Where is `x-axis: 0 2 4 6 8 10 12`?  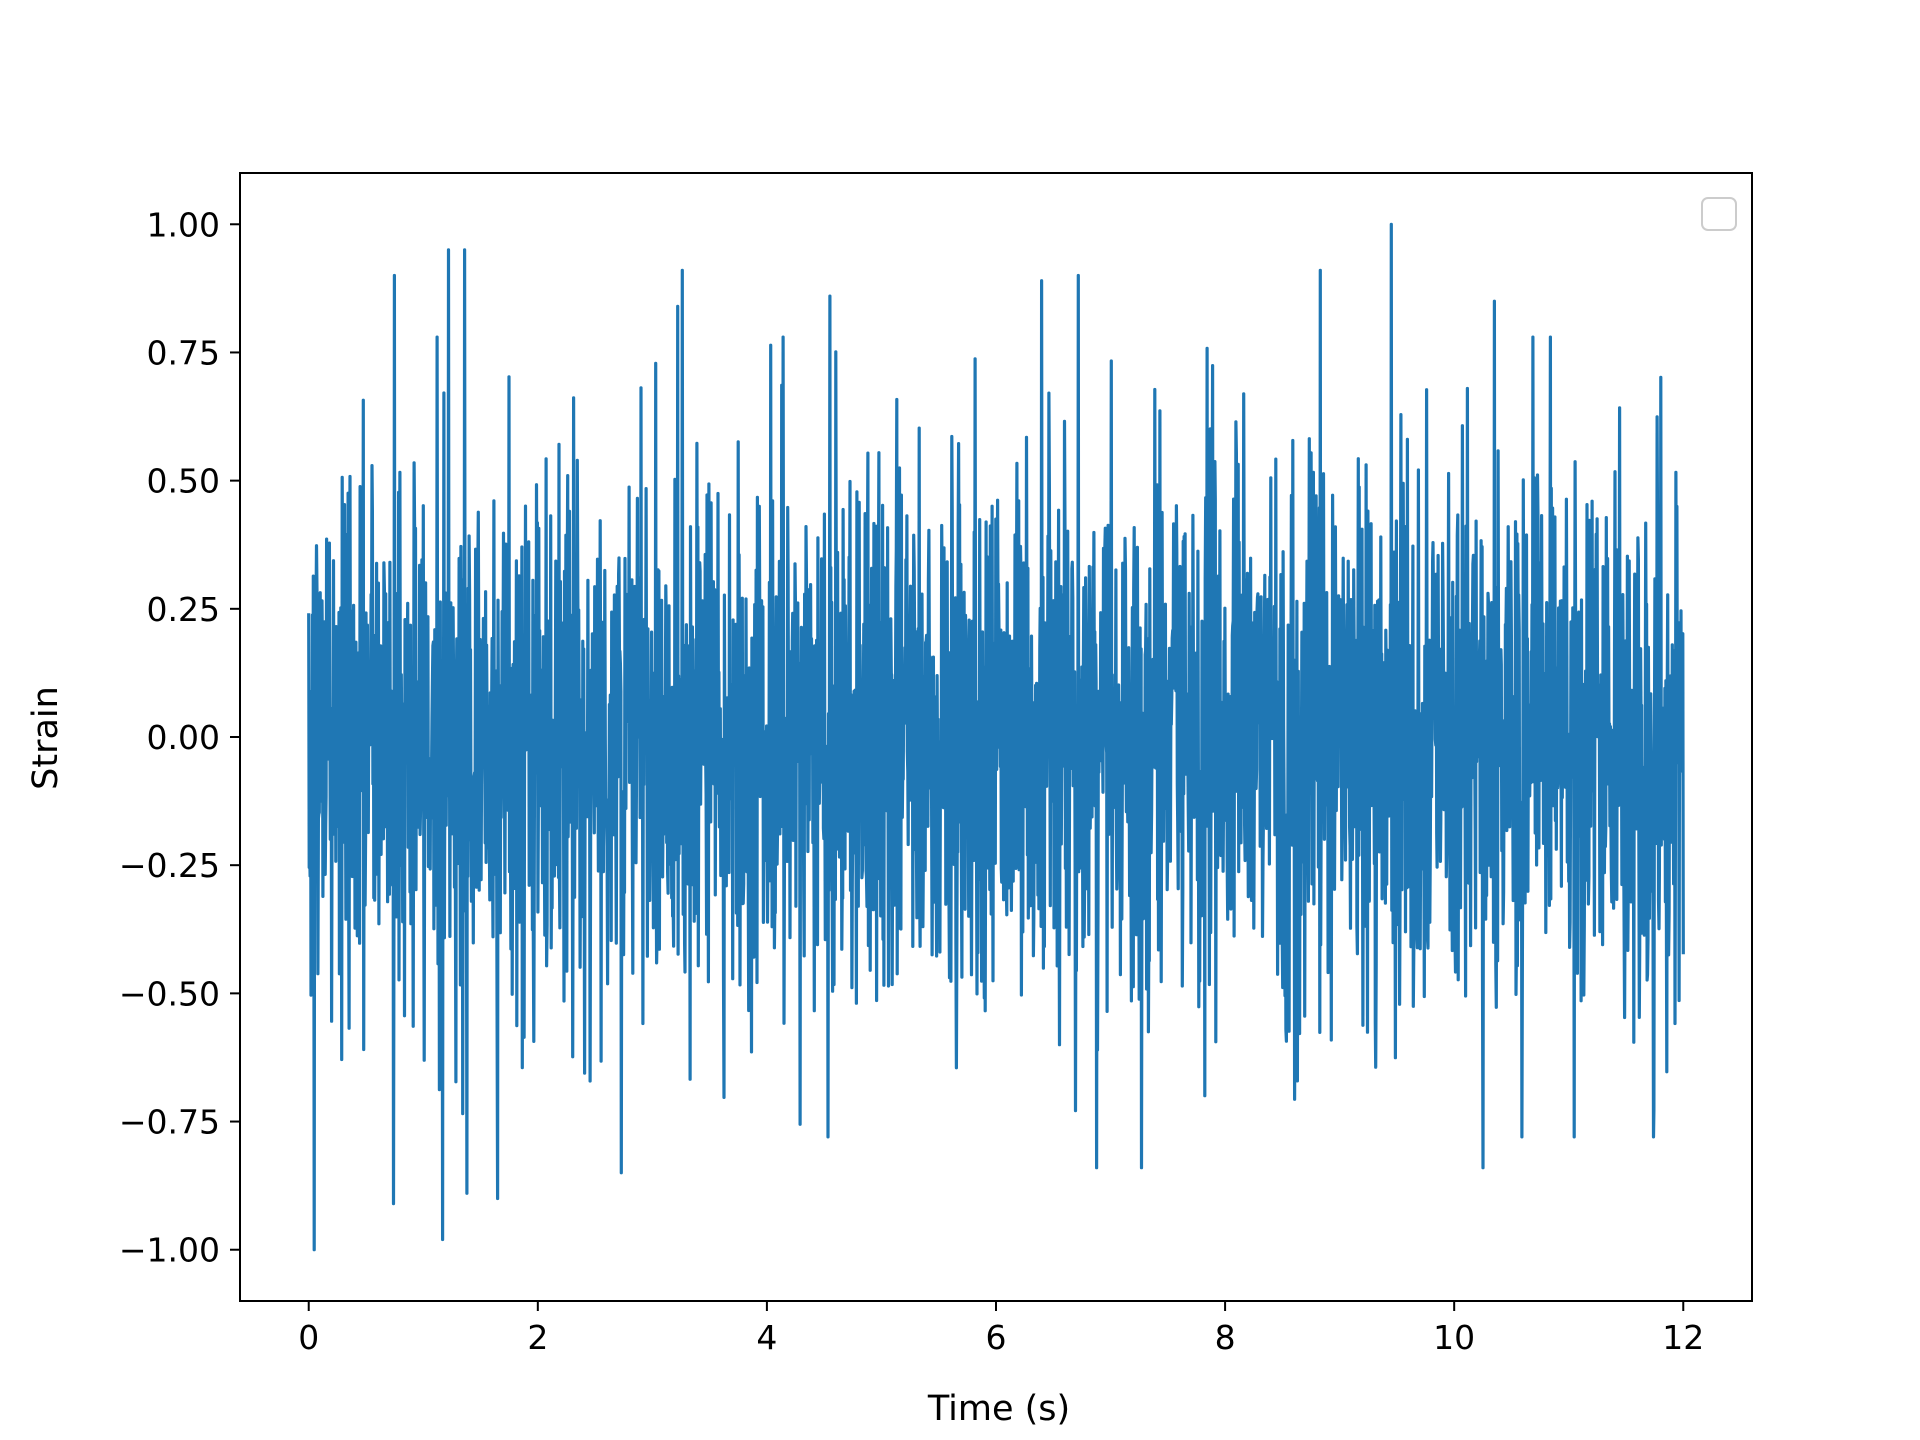 x-axis: 0 2 4 6 8 10 12 is located at coordinates (1001, 1329).